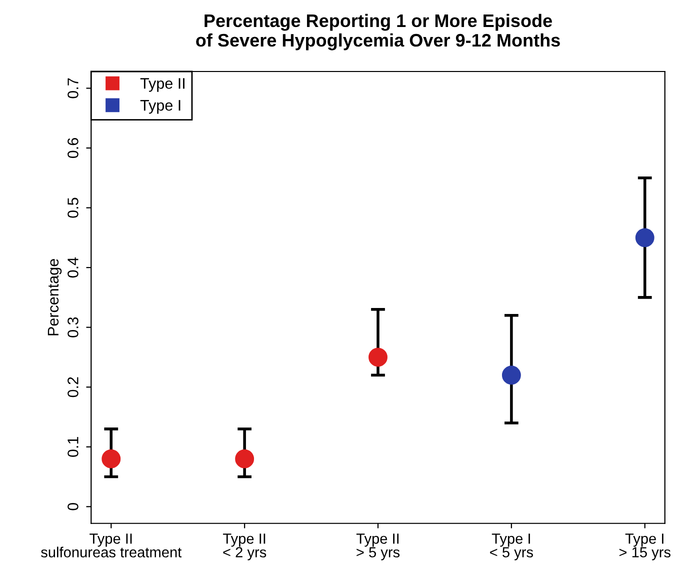  Describe the element at coordinates (73, 506) in the screenshot. I see `y-tick-label: 0` at that location.